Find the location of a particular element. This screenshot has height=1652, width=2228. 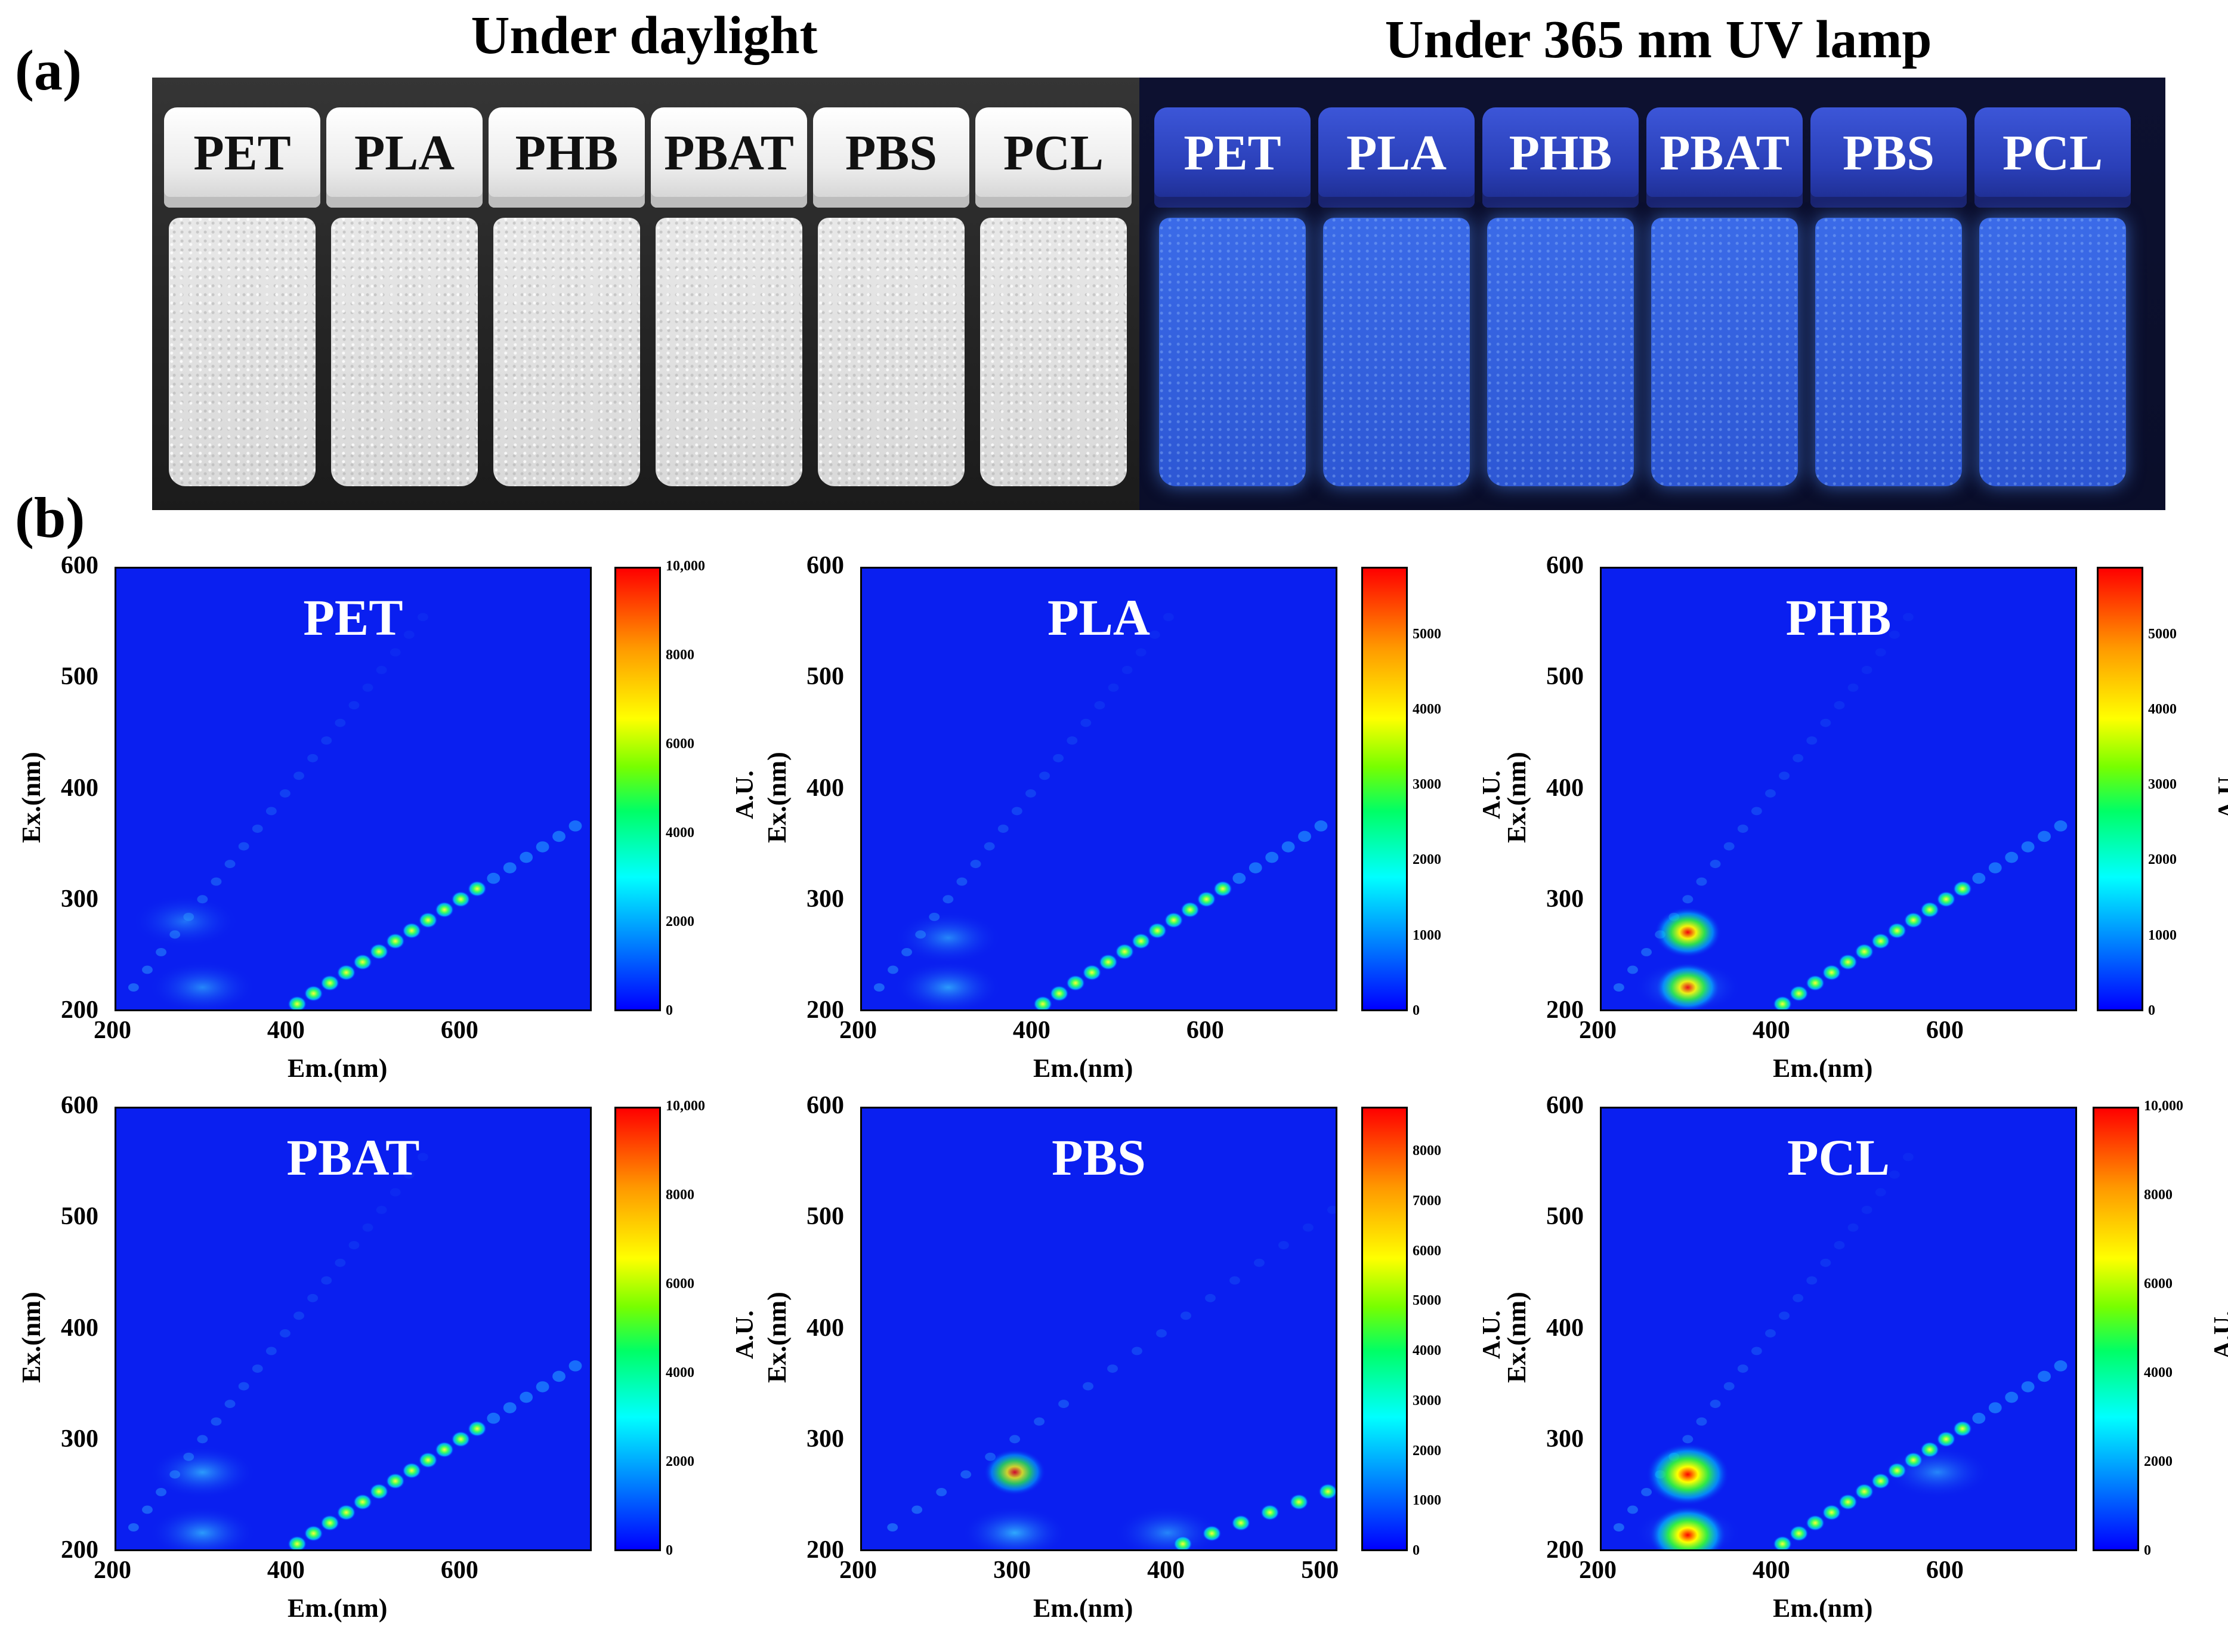

colorbar-tick-label: 10,000 is located at coordinates (685, 566).